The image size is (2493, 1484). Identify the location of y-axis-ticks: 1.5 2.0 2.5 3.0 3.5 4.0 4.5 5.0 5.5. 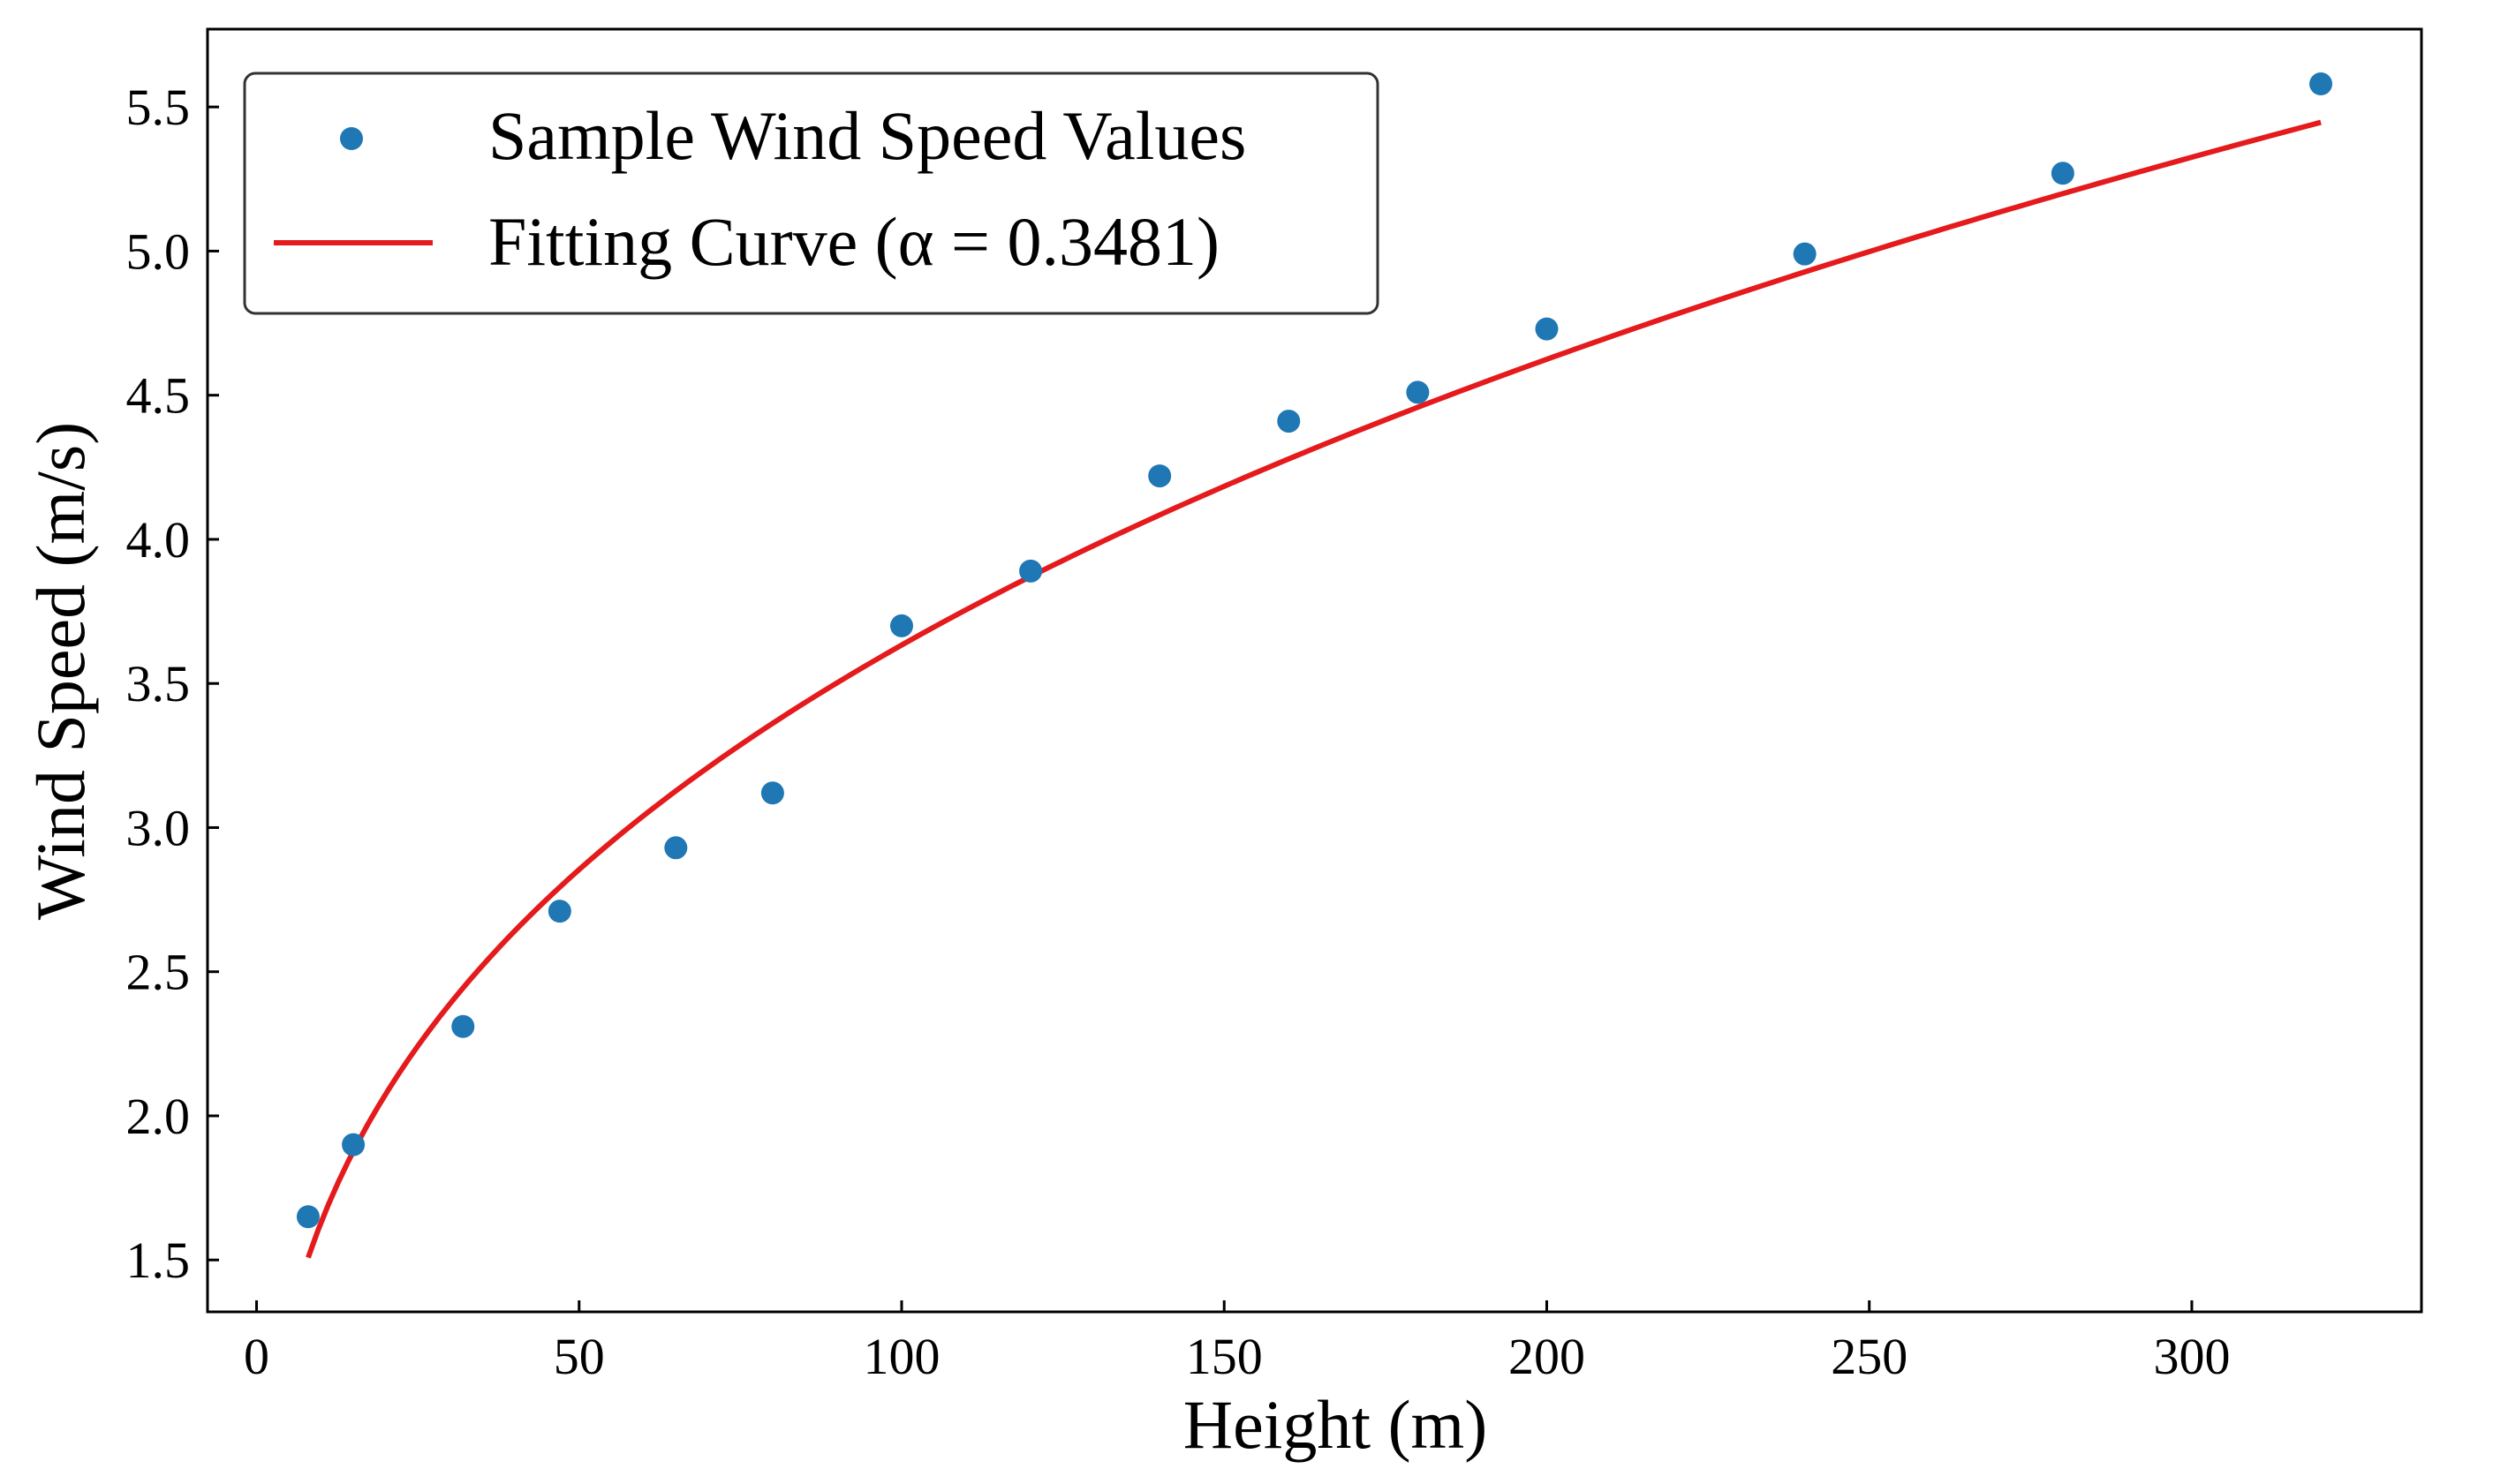
(172, 684).